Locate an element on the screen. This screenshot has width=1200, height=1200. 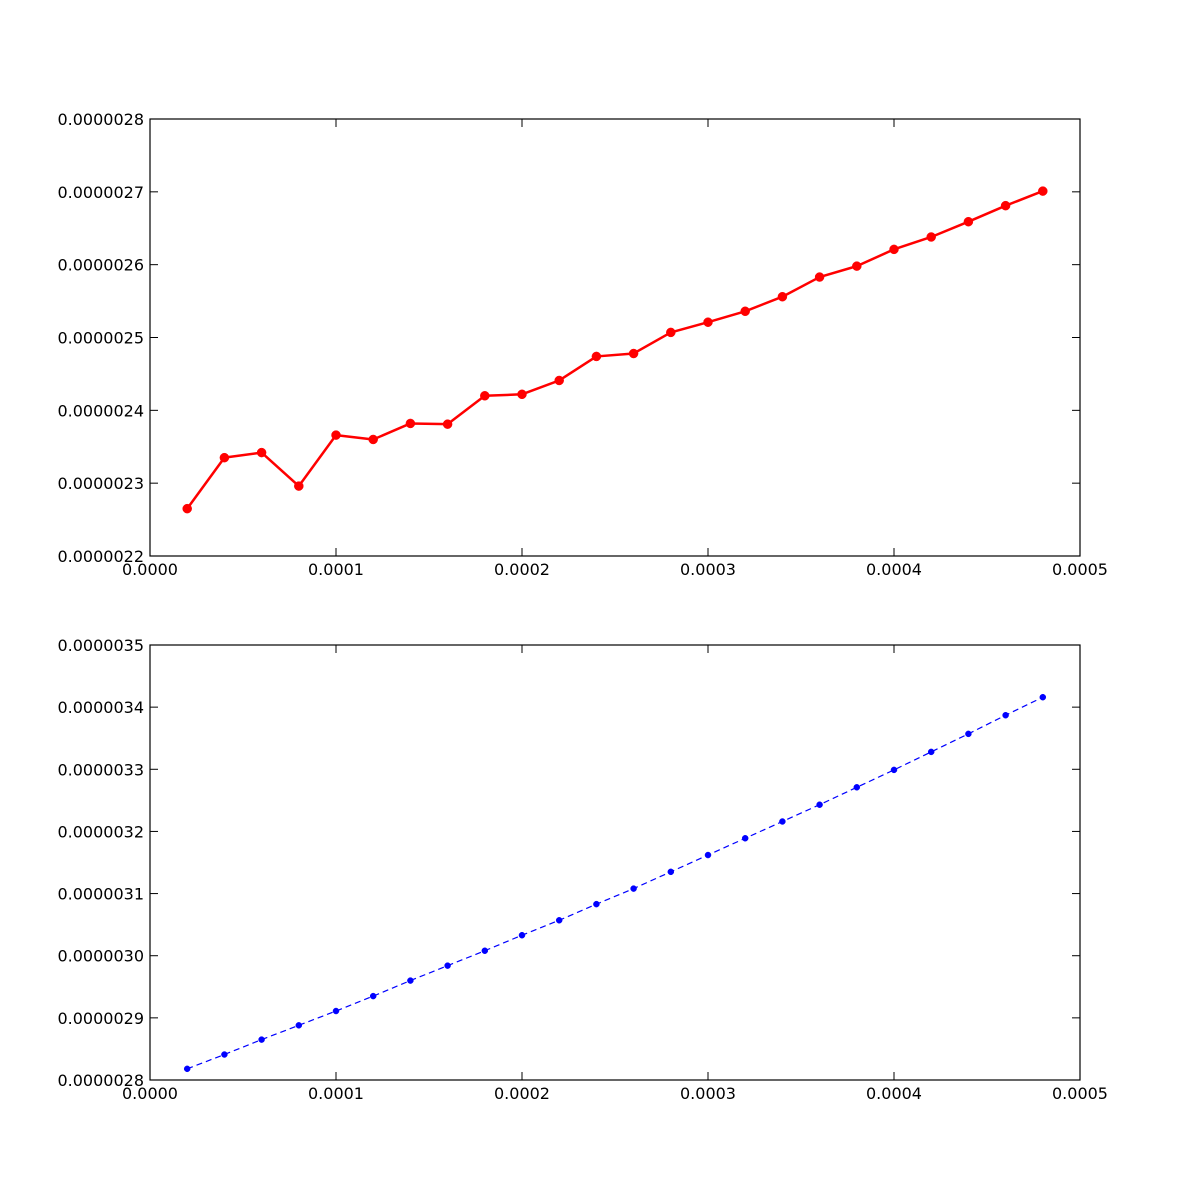
y-tick-label: 0.0000026 is located at coordinates (100, 265).